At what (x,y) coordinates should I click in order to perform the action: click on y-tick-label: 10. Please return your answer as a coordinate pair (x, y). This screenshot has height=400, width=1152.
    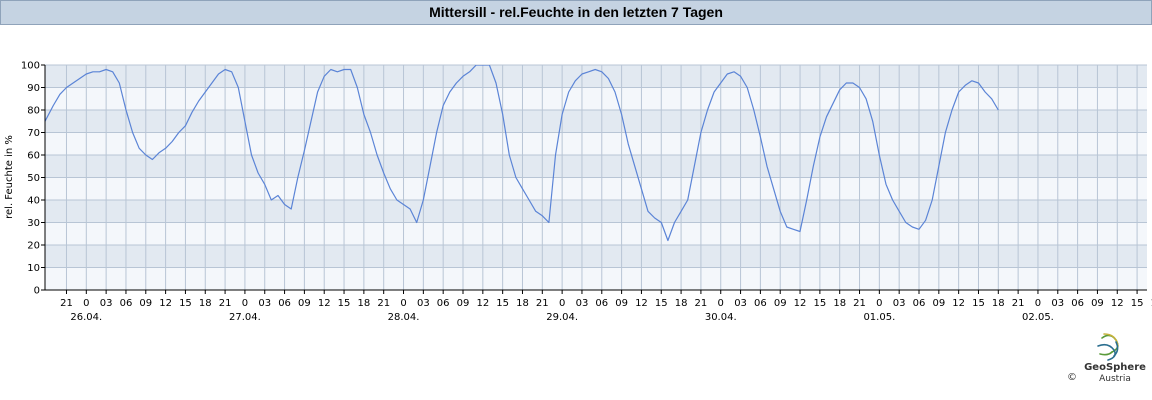
    Looking at the image, I should click on (33, 268).